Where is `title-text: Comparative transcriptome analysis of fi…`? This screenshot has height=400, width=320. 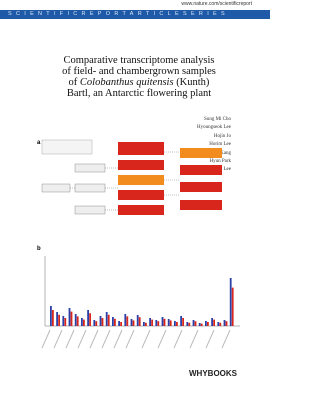 title-text: Comparative transcriptome analysis of fi… is located at coordinates (139, 71).